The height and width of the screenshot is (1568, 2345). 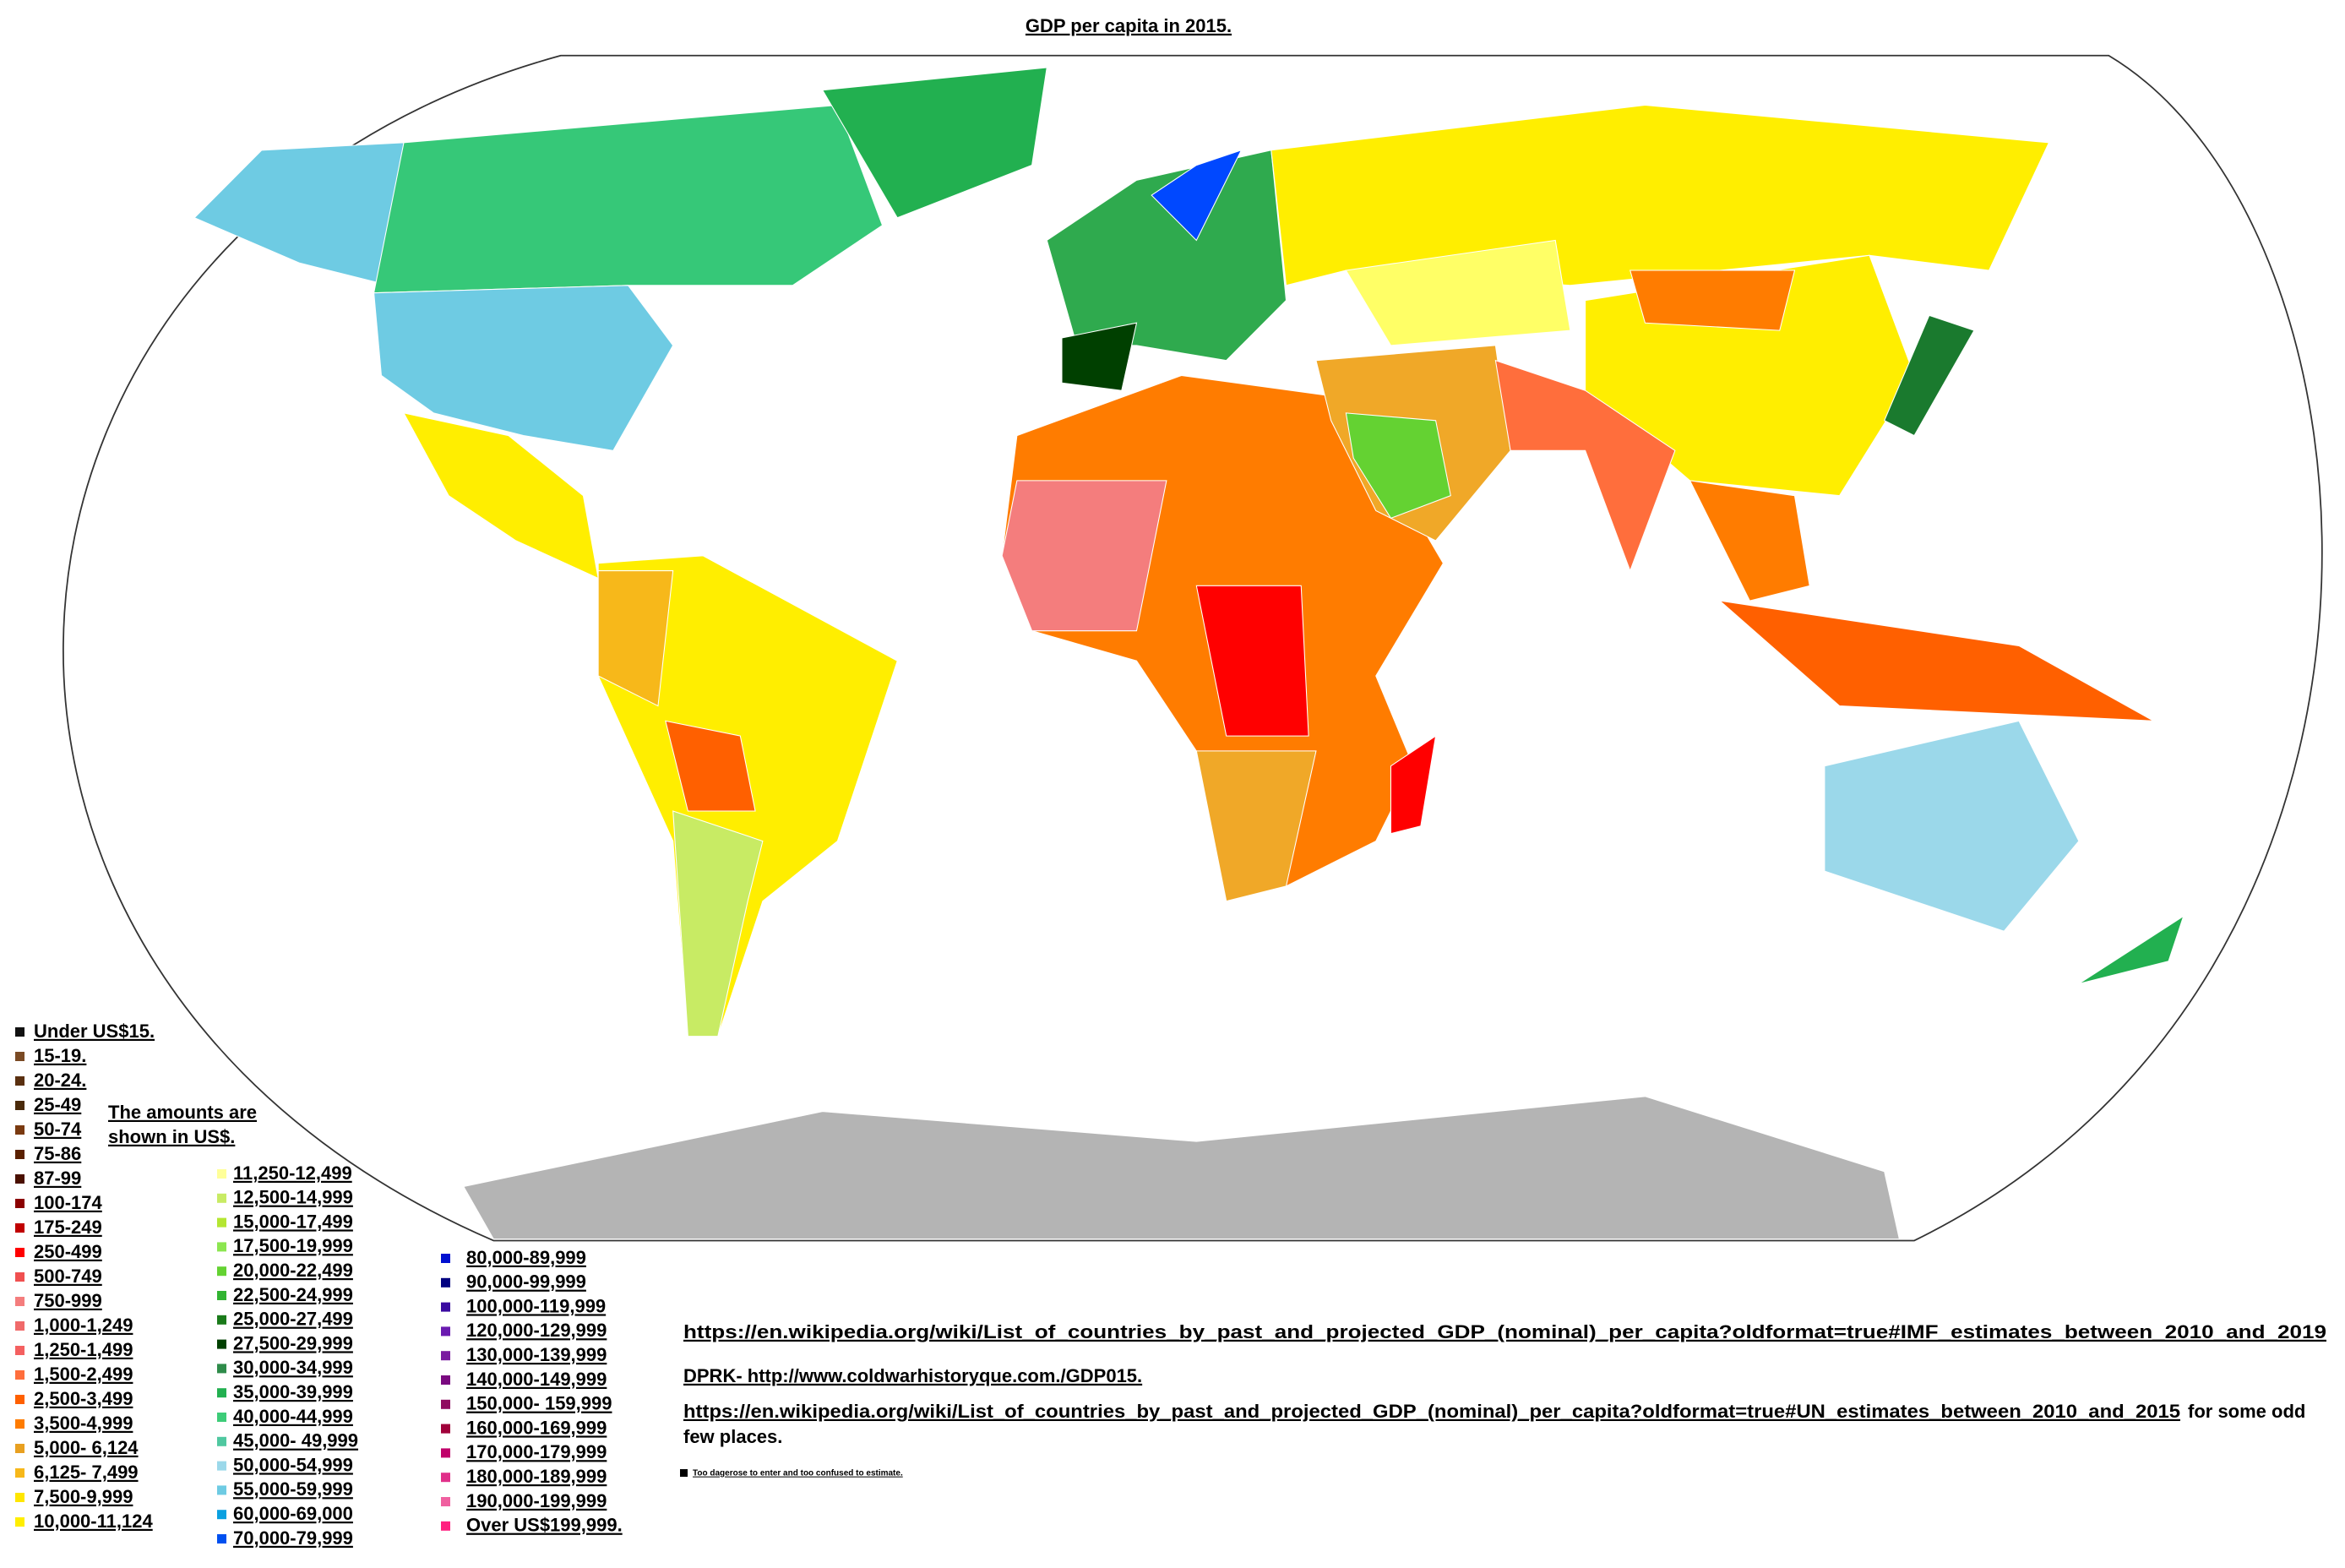 What do you see at coordinates (536, 1354) in the screenshot?
I see `legend-label: 130,000-139,999` at bounding box center [536, 1354].